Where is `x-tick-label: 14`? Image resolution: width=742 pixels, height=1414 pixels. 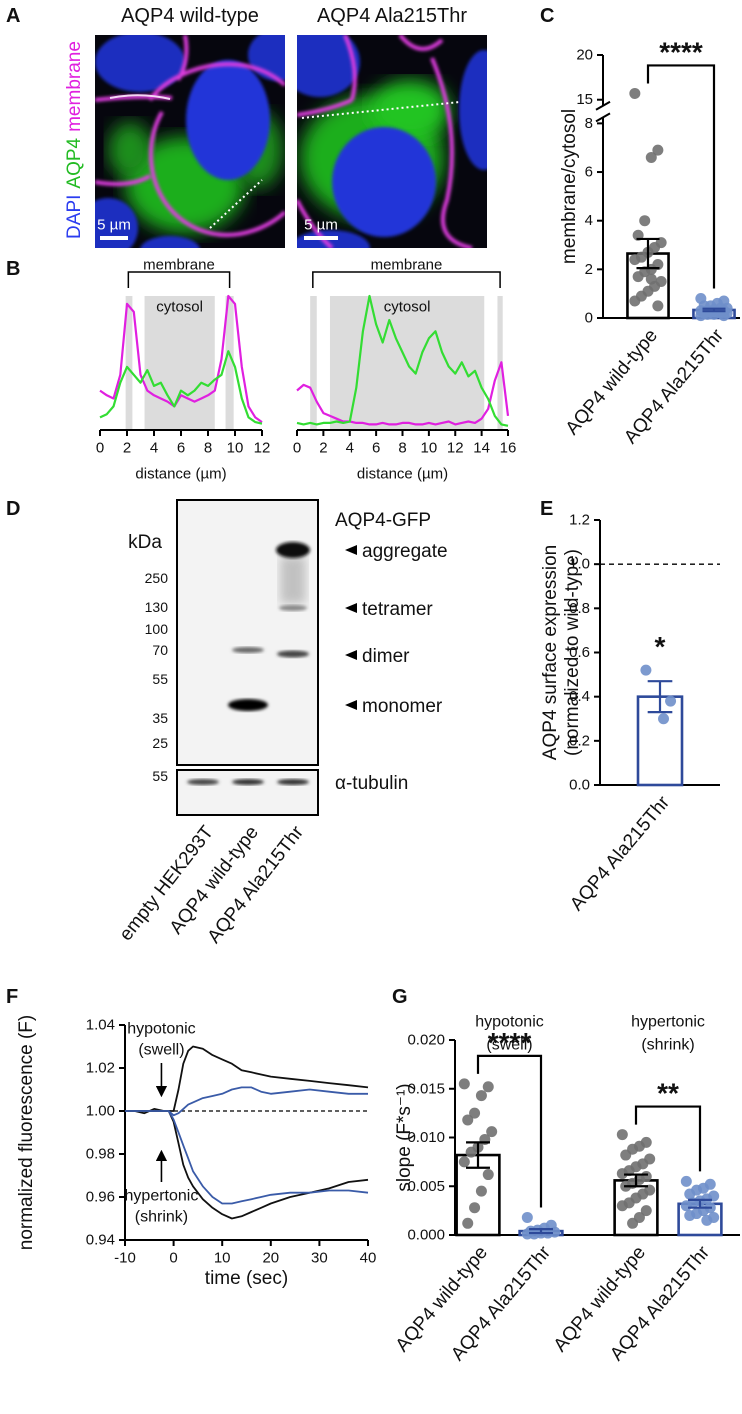 x-tick-label: 14 is located at coordinates (481, 448).